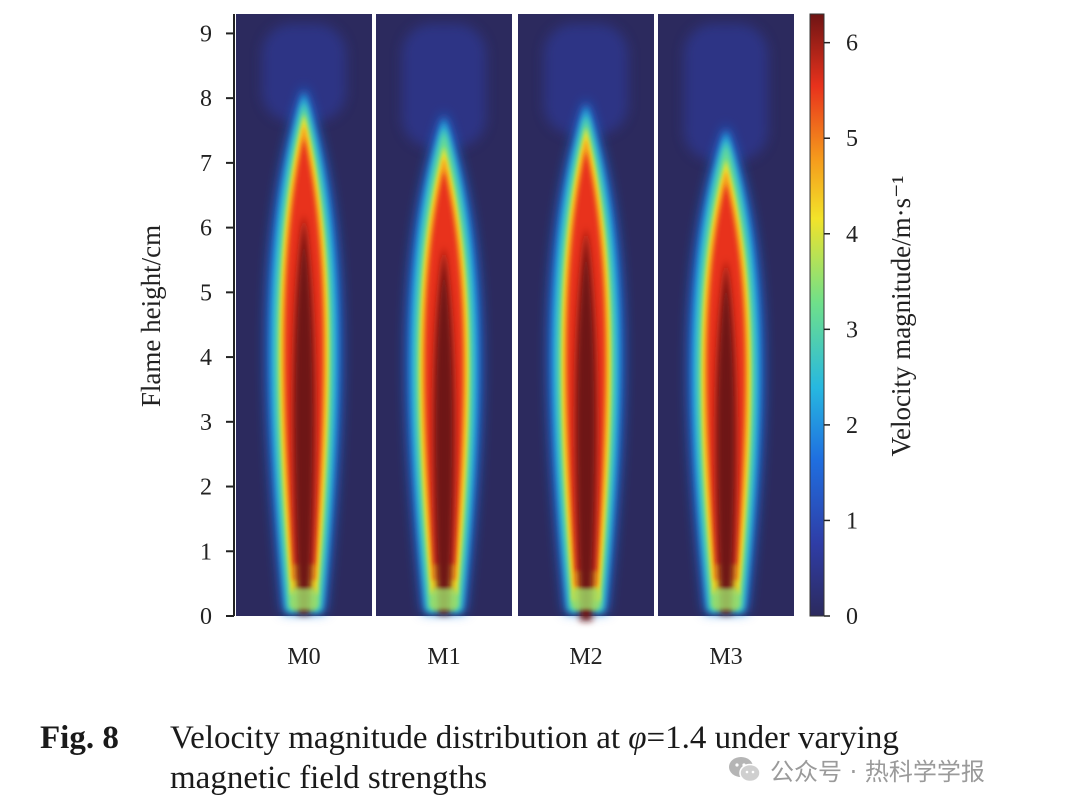 The height and width of the screenshot is (810, 1080). What do you see at coordinates (772, 738) in the screenshot?
I see `caption-text-after: =1.4 under varying` at bounding box center [772, 738].